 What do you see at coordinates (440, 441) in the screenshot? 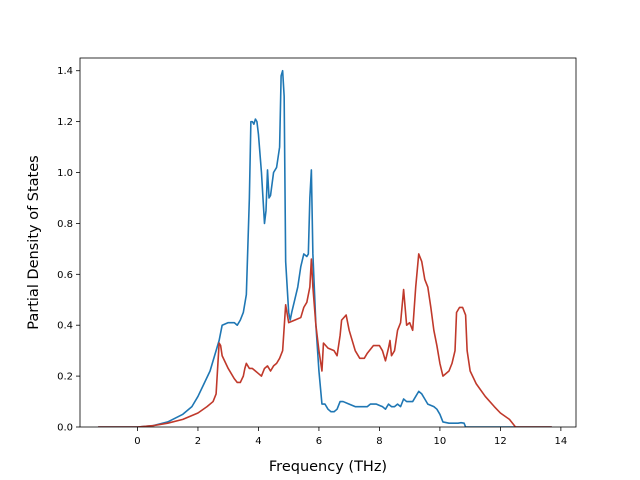
I see `x-tick-label: 10` at bounding box center [440, 441].